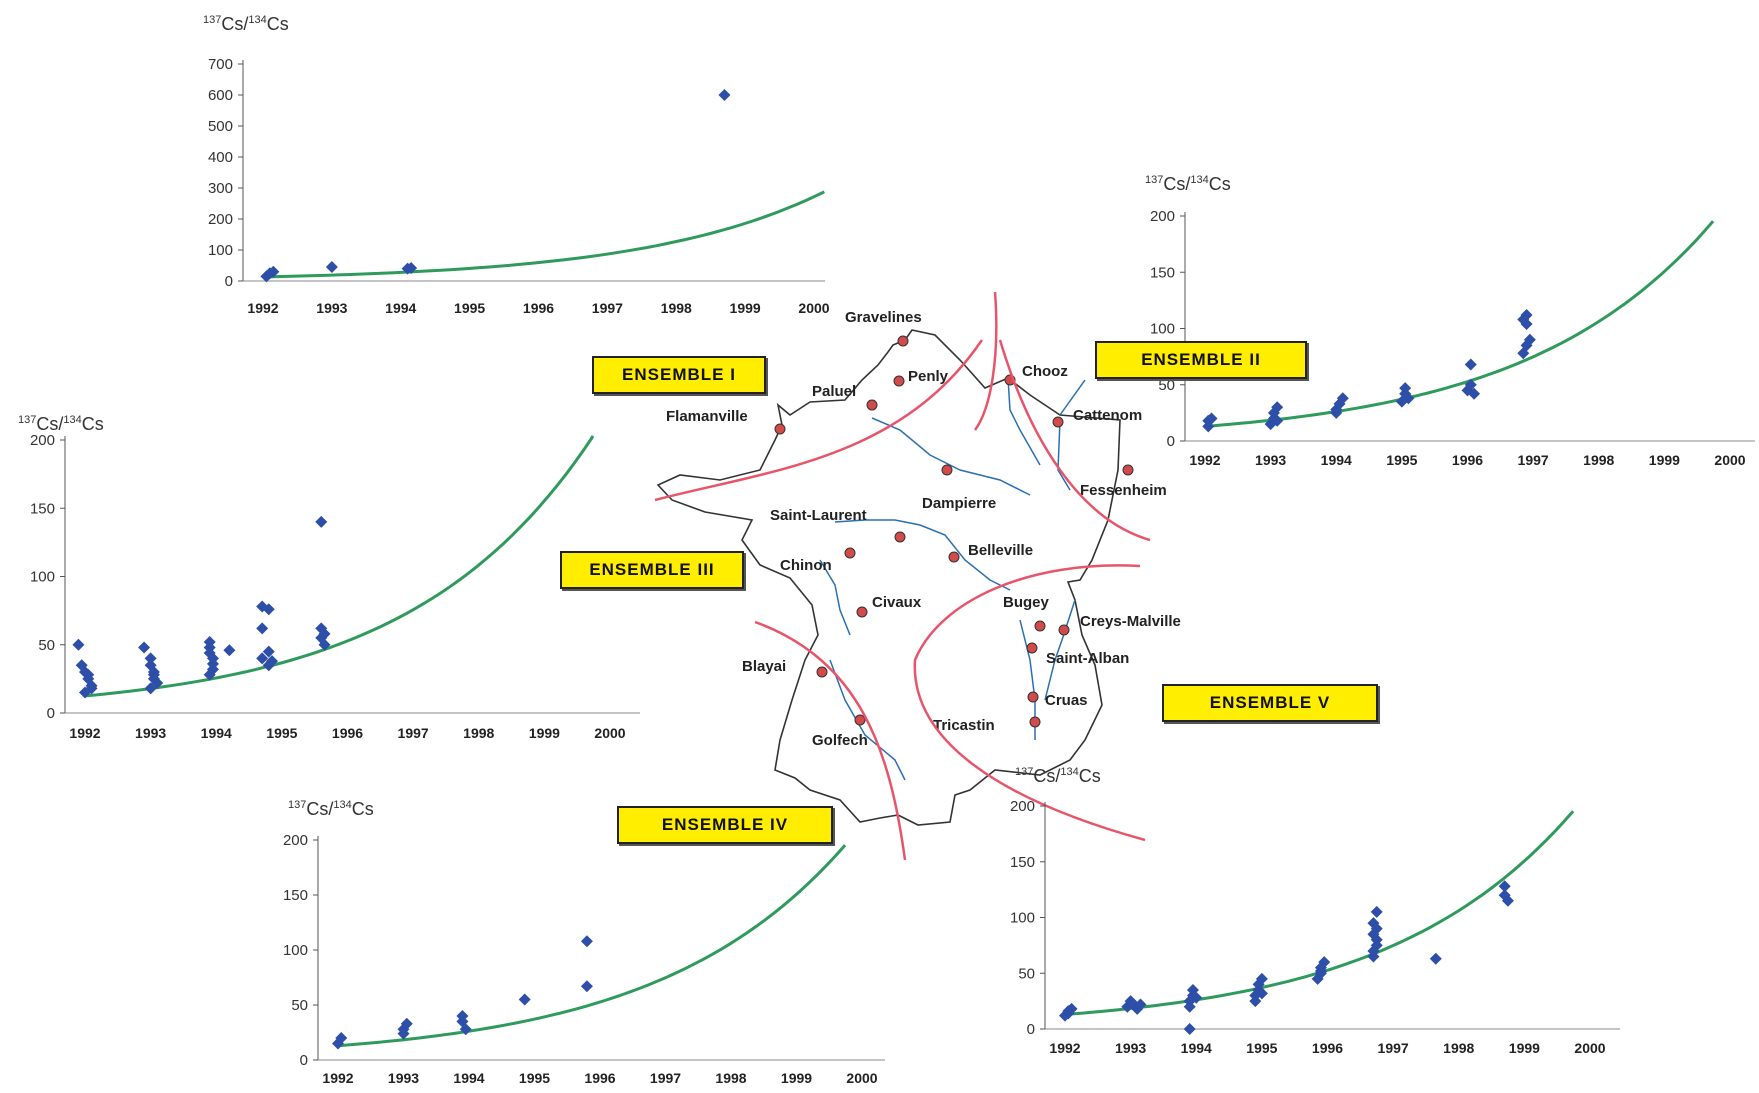 The image size is (1759, 1093). What do you see at coordinates (1026, 602) in the screenshot?
I see `site-label: Bugey` at bounding box center [1026, 602].